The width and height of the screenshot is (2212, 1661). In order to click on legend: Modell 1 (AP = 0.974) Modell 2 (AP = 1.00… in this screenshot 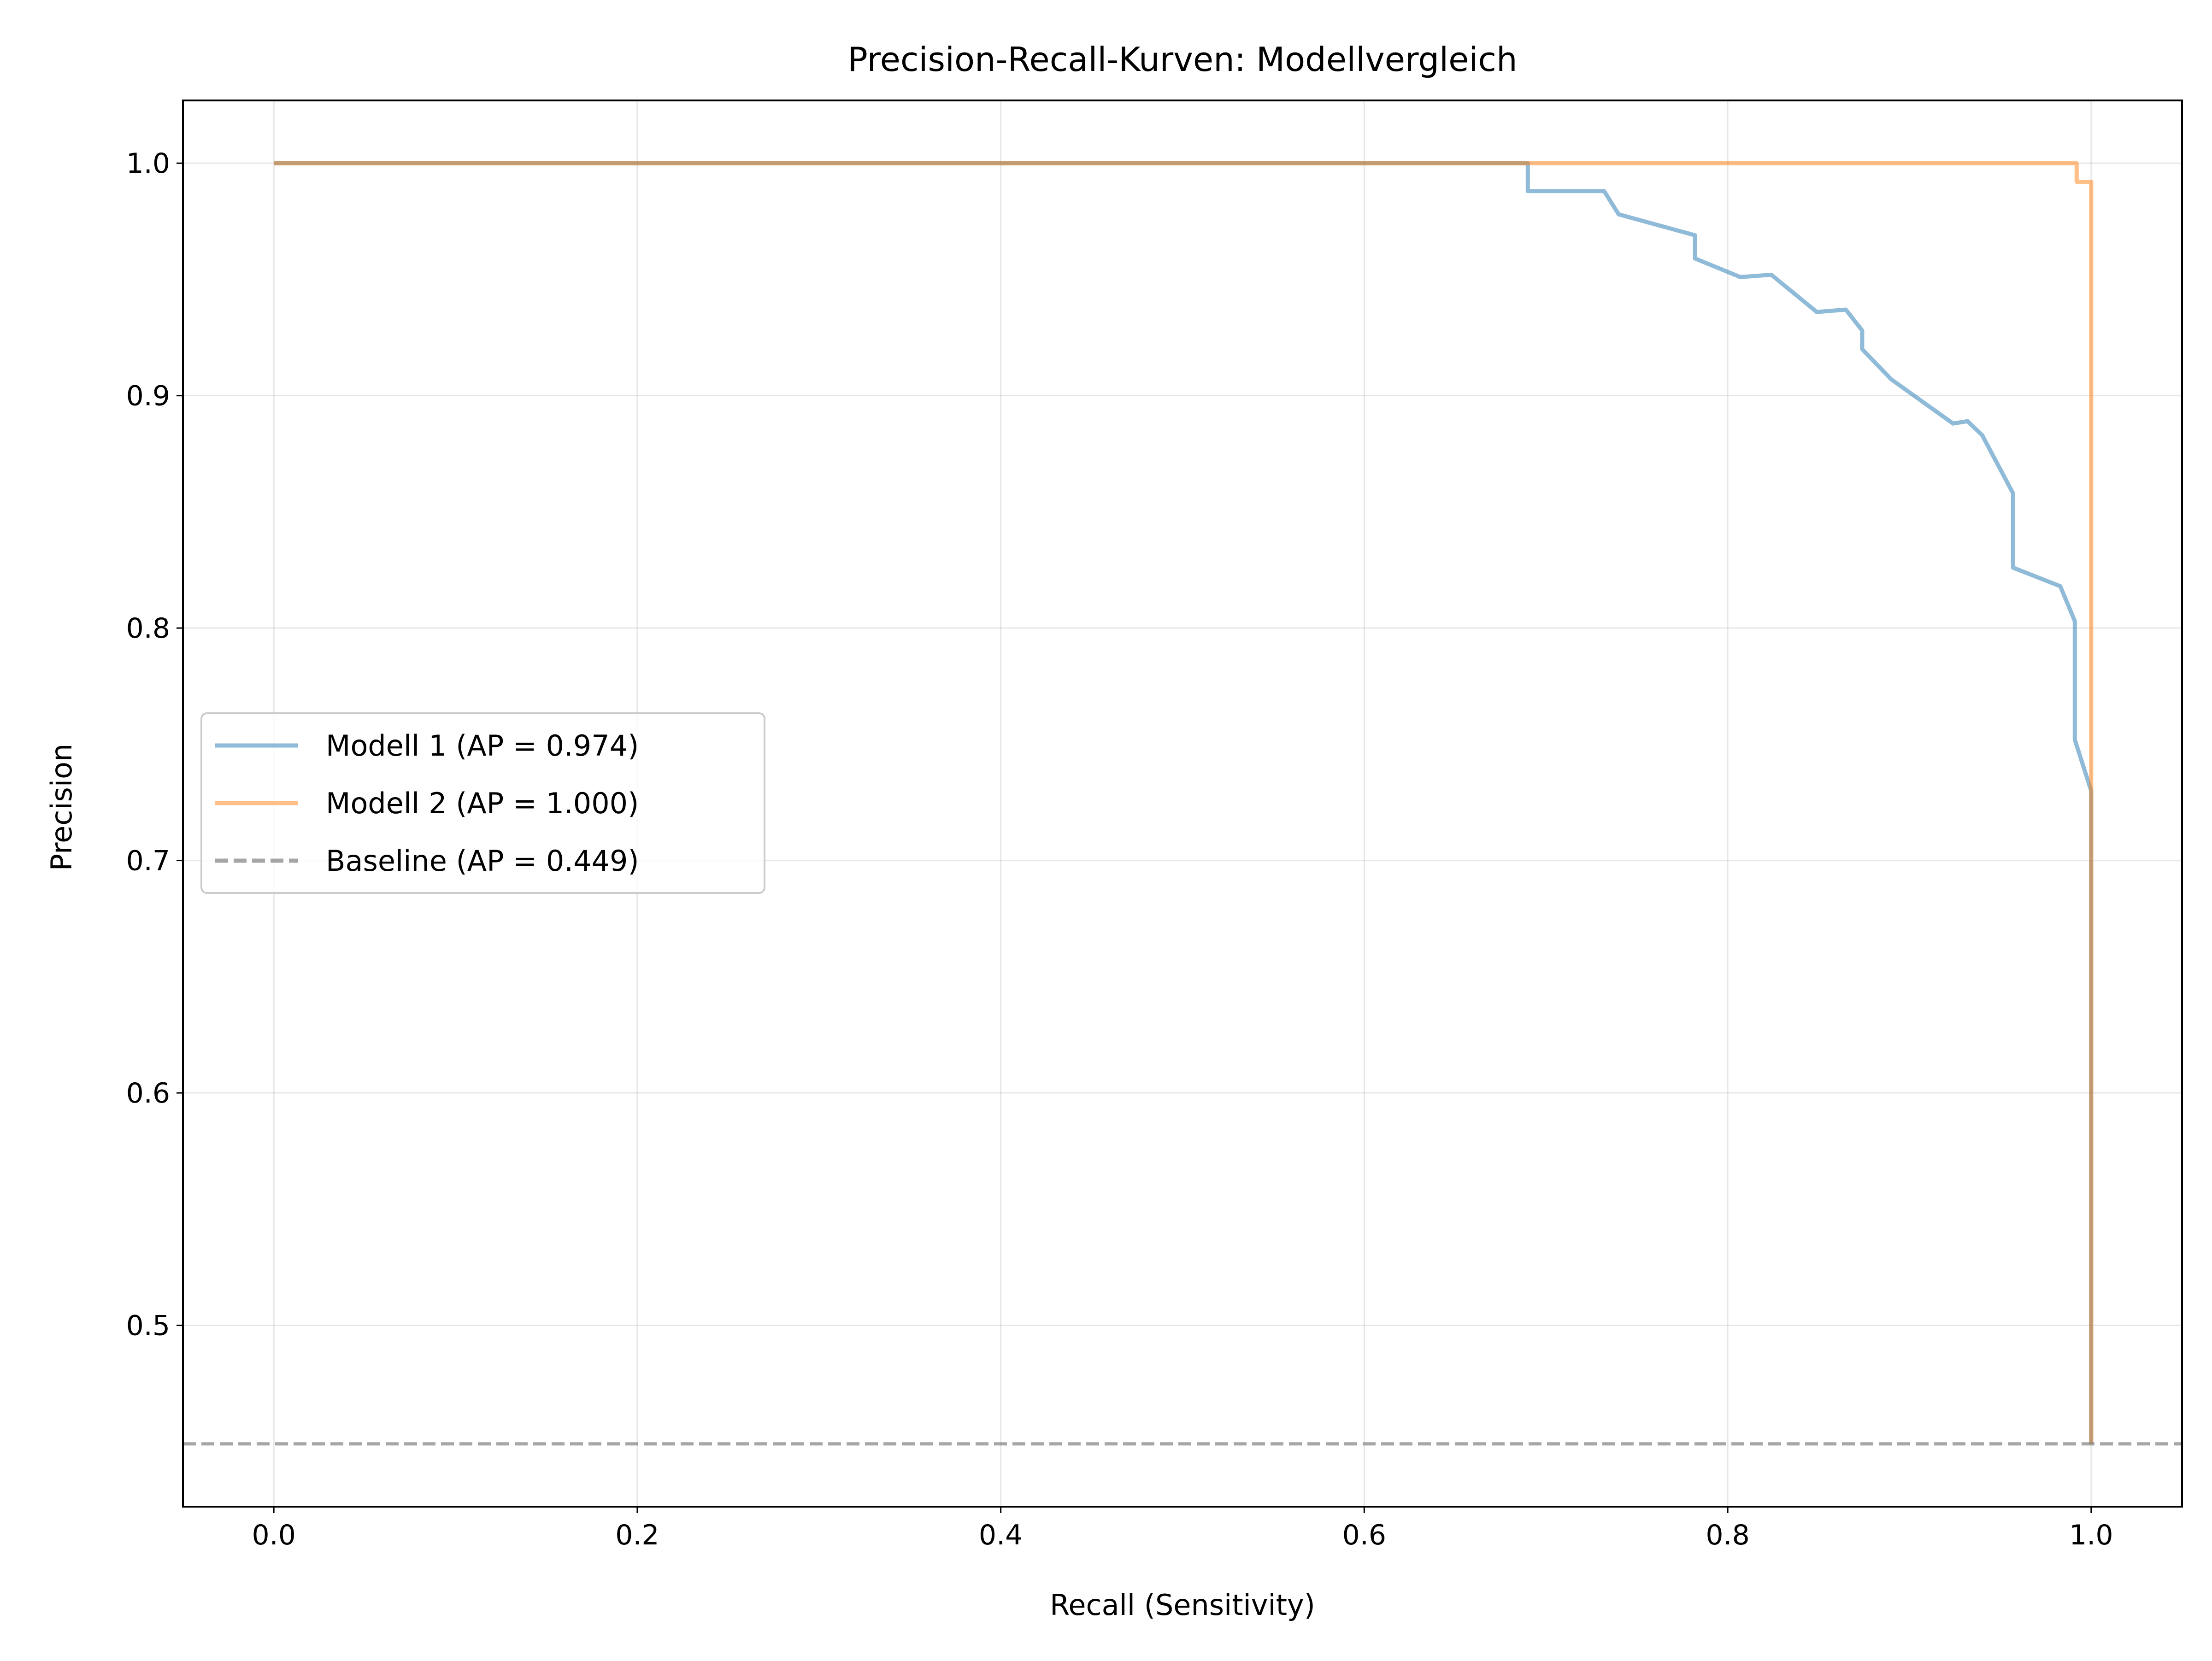, I will do `click(482, 803)`.